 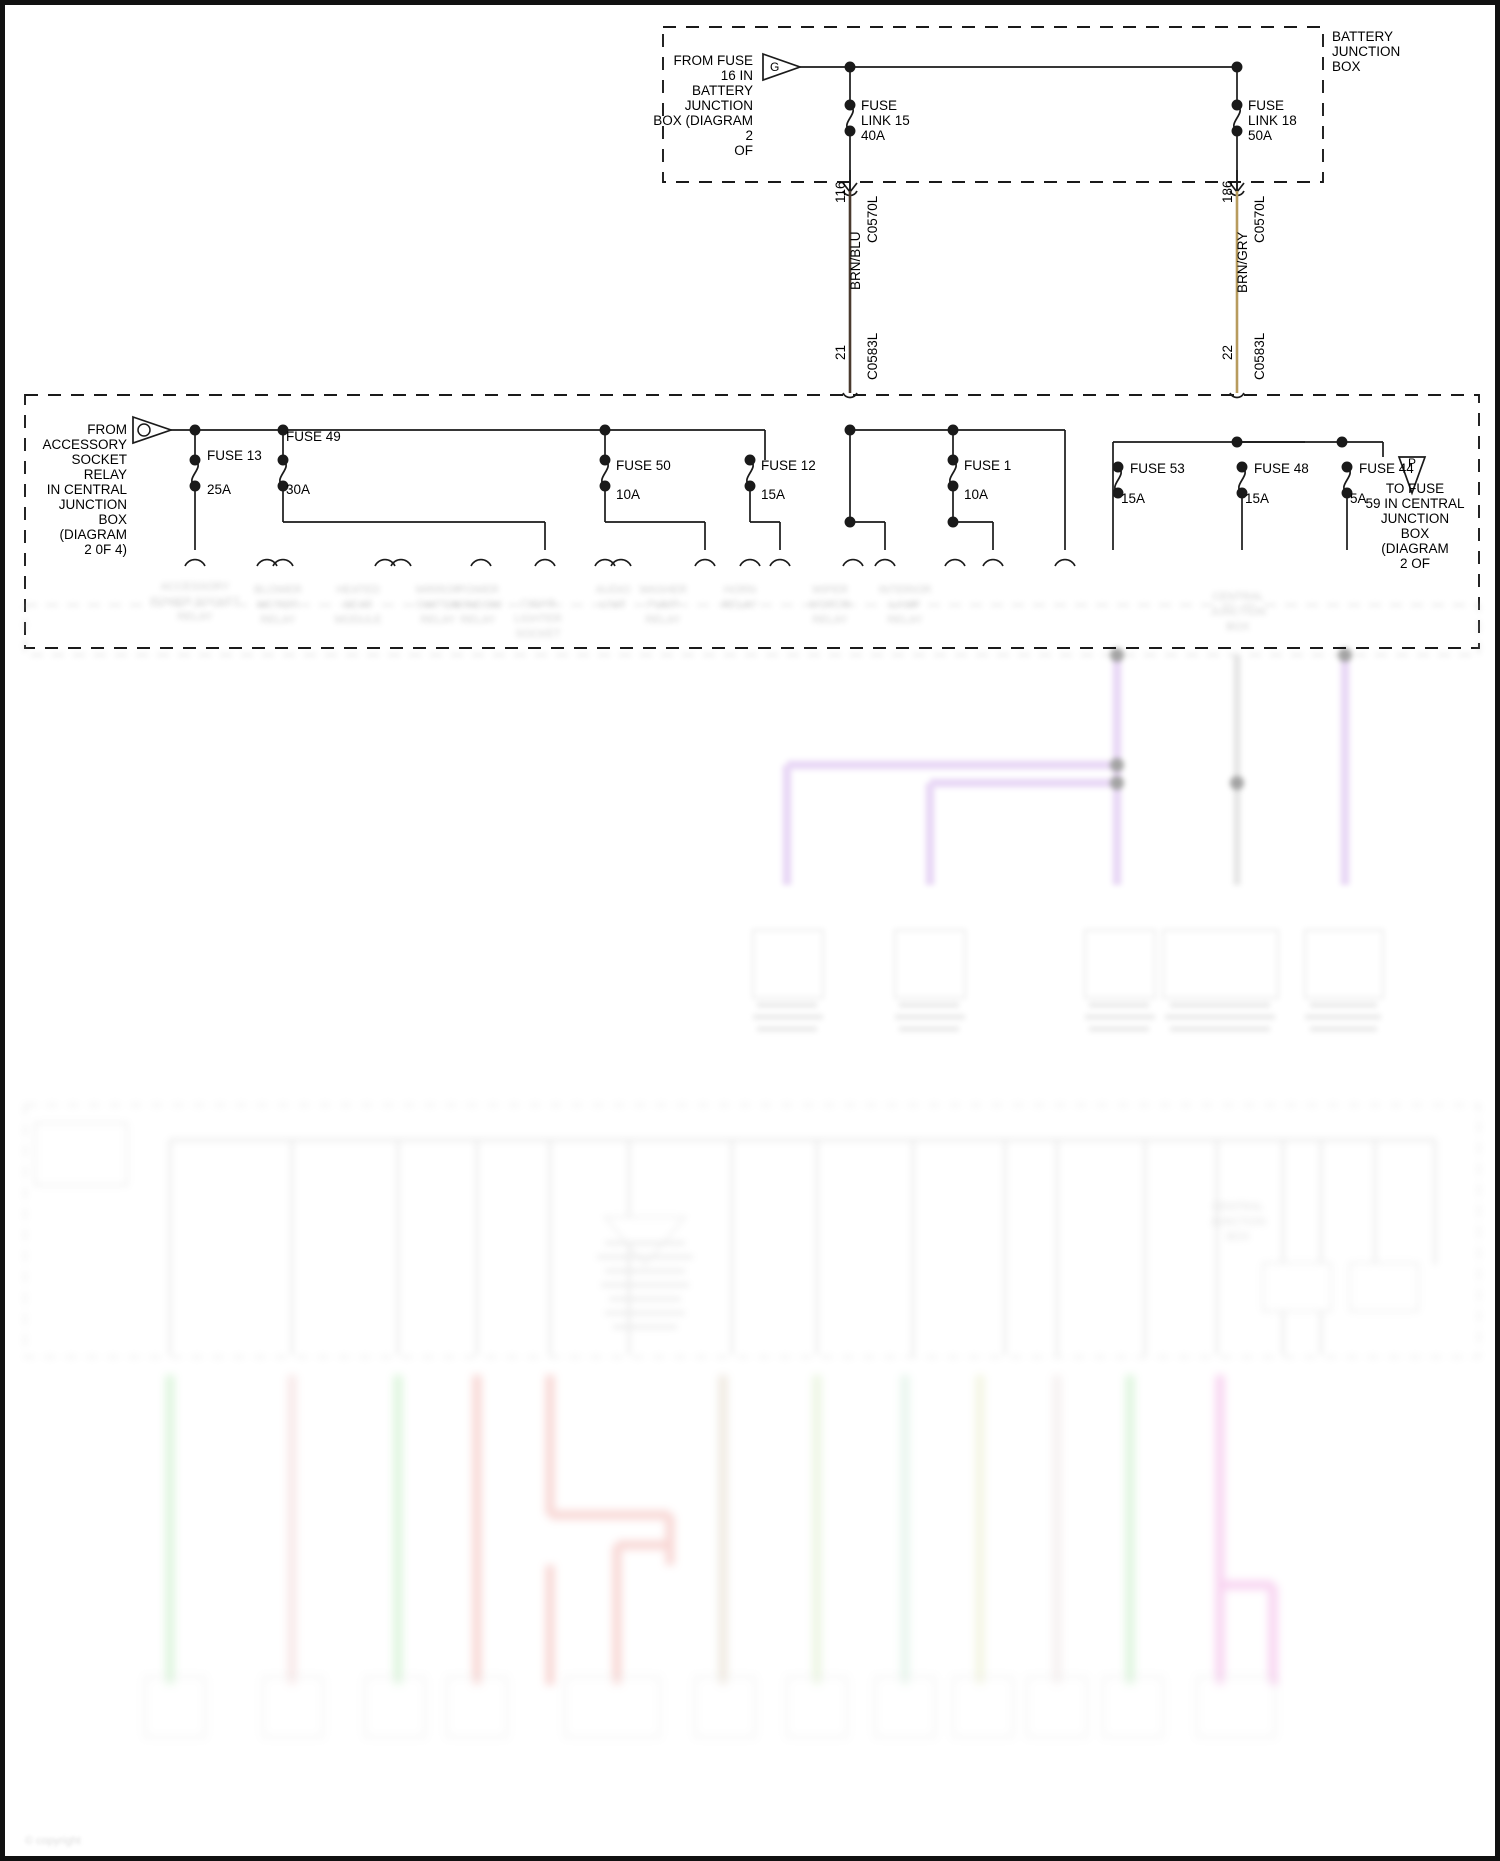 What do you see at coordinates (1386, 468) in the screenshot?
I see `fuse-44-name: FUSE 44` at bounding box center [1386, 468].